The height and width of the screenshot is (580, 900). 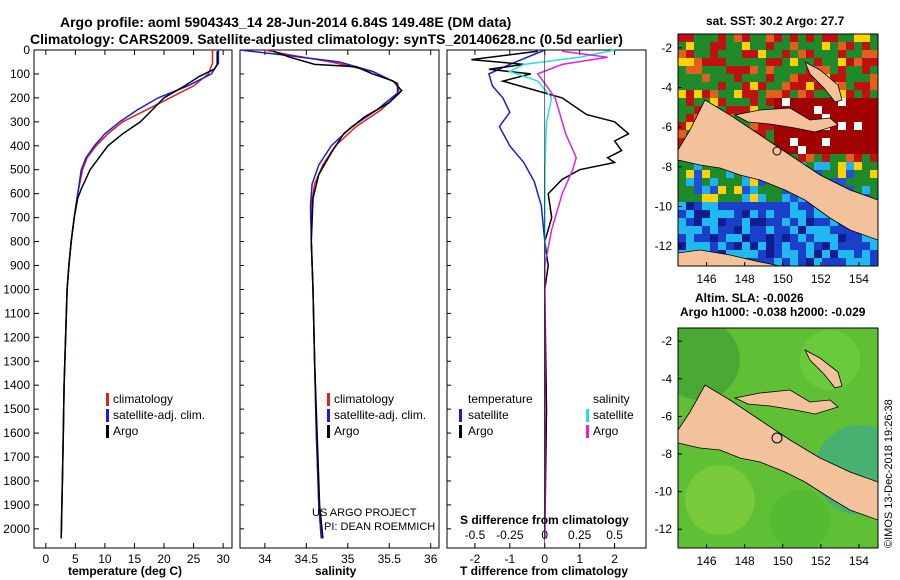 What do you see at coordinates (745, 561) in the screenshot?
I see `map-x-tick-label: 148` at bounding box center [745, 561].